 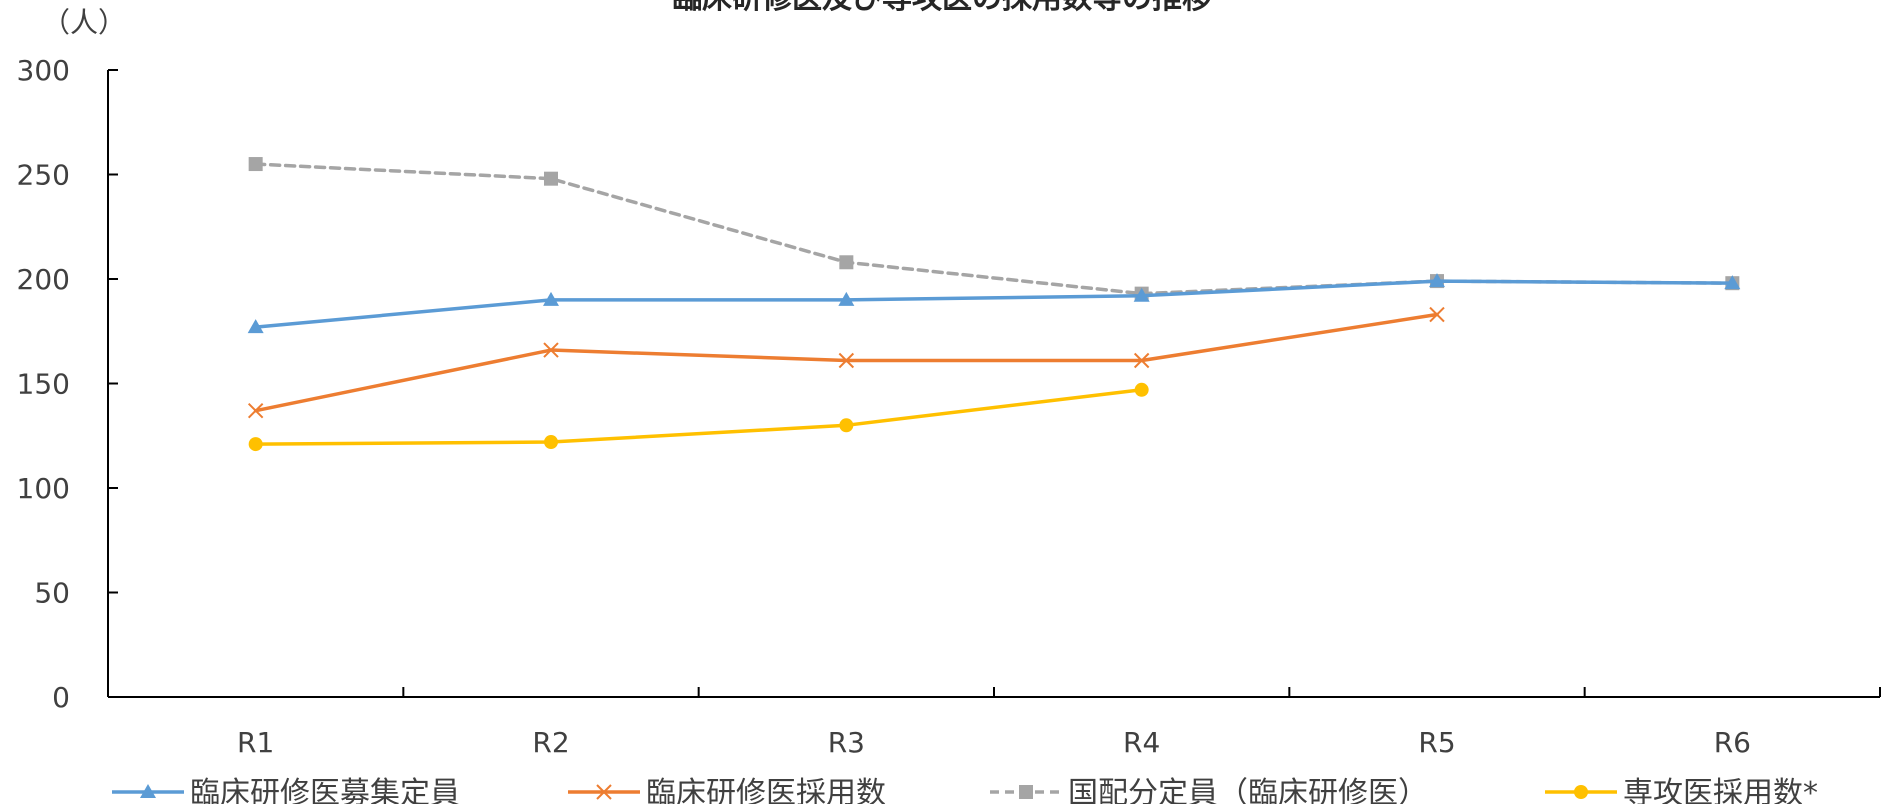 I want to click on x-tick-label: R3, so click(x=846, y=742).